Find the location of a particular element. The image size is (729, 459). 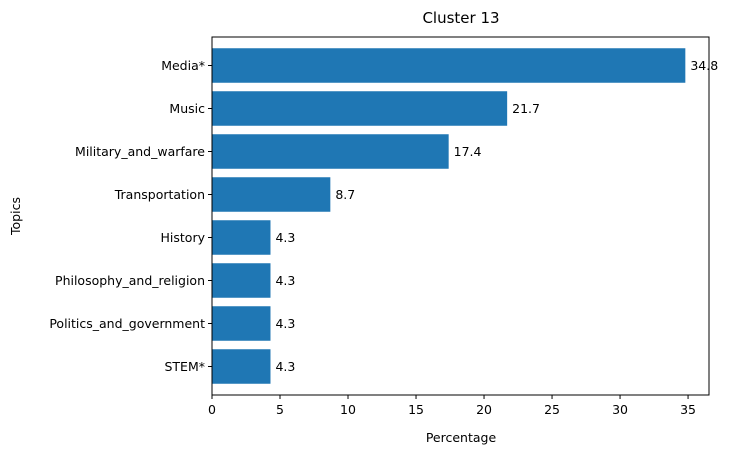

chart-title: Cluster 13 is located at coordinates (460, 18).